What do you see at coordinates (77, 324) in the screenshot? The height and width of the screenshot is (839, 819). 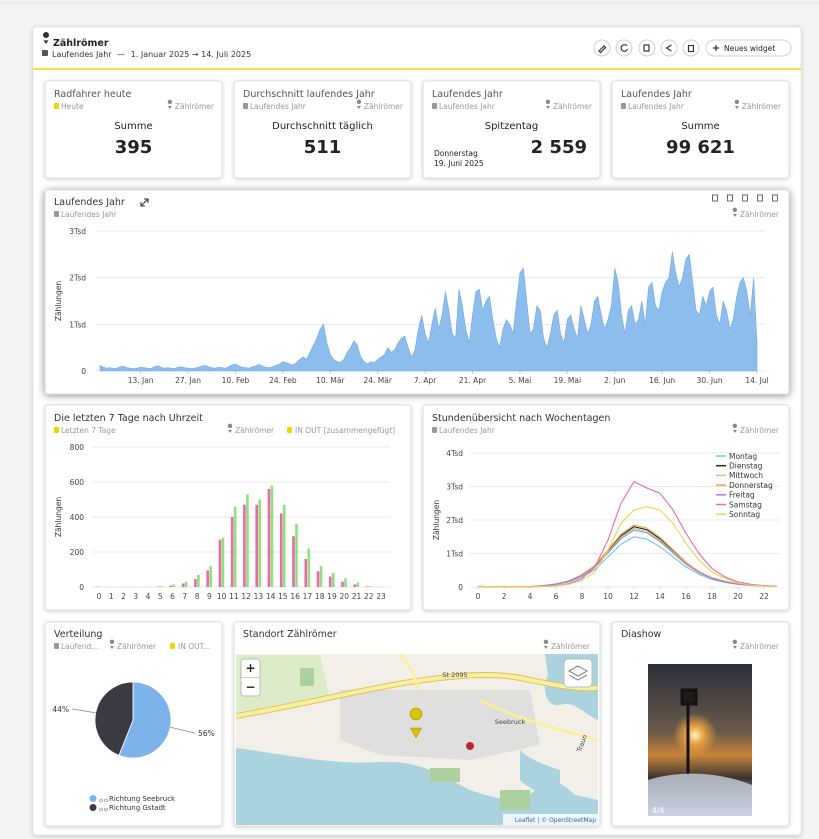 I see `y-tick-label: 1Tsd` at bounding box center [77, 324].